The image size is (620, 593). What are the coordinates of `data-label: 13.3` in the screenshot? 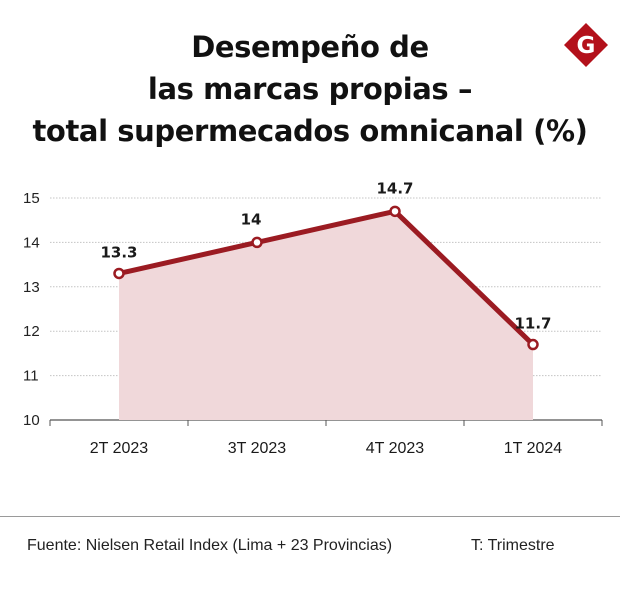 It's located at (118, 252).